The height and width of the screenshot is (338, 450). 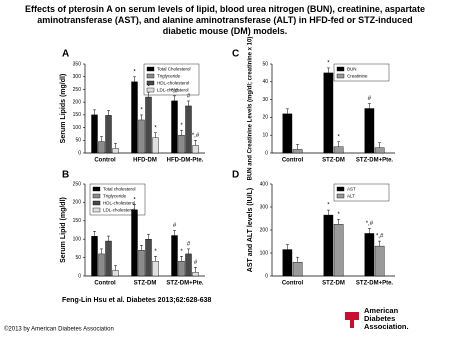 I want to click on panel-label: D, so click(x=235, y=175).